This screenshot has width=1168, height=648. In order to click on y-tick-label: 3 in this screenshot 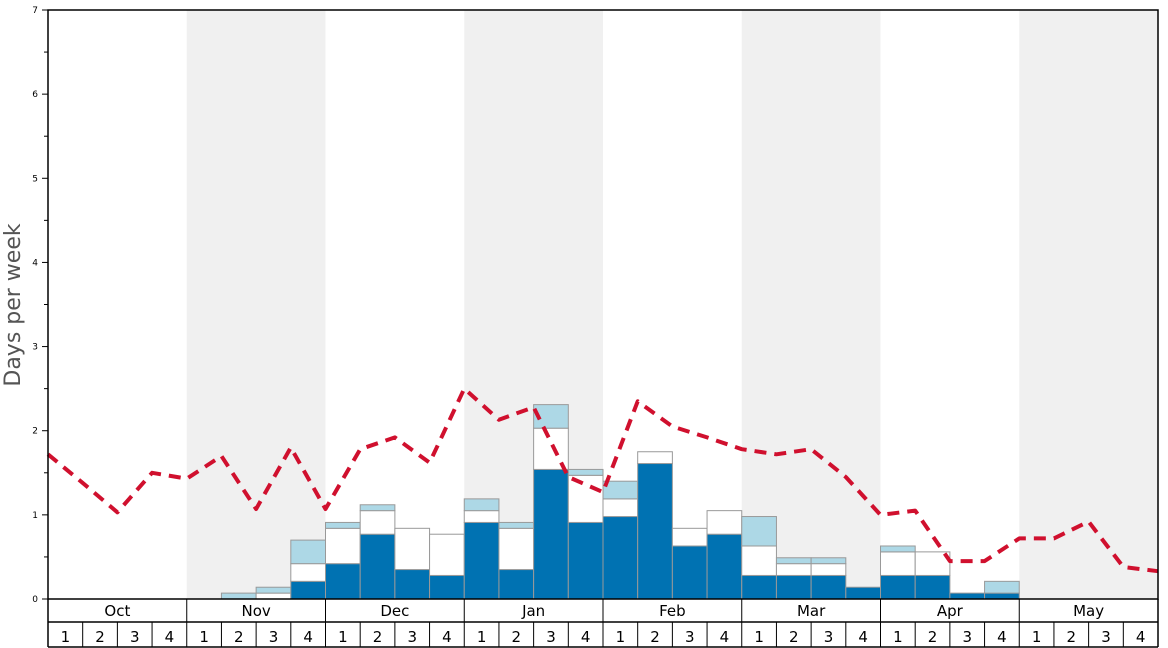, I will do `click(35, 348)`.